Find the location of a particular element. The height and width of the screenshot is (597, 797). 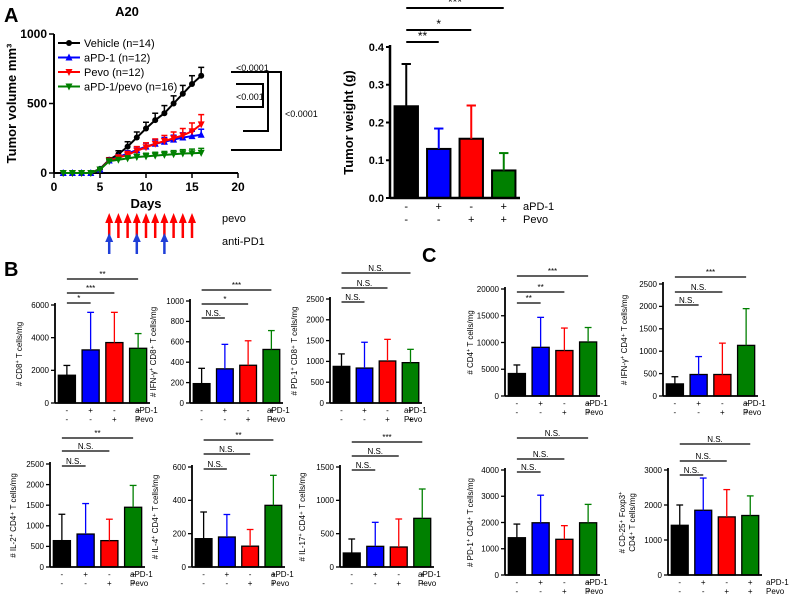

il4_cd4-y-label-pre: # IL-4 is located at coordinates (155, 548).